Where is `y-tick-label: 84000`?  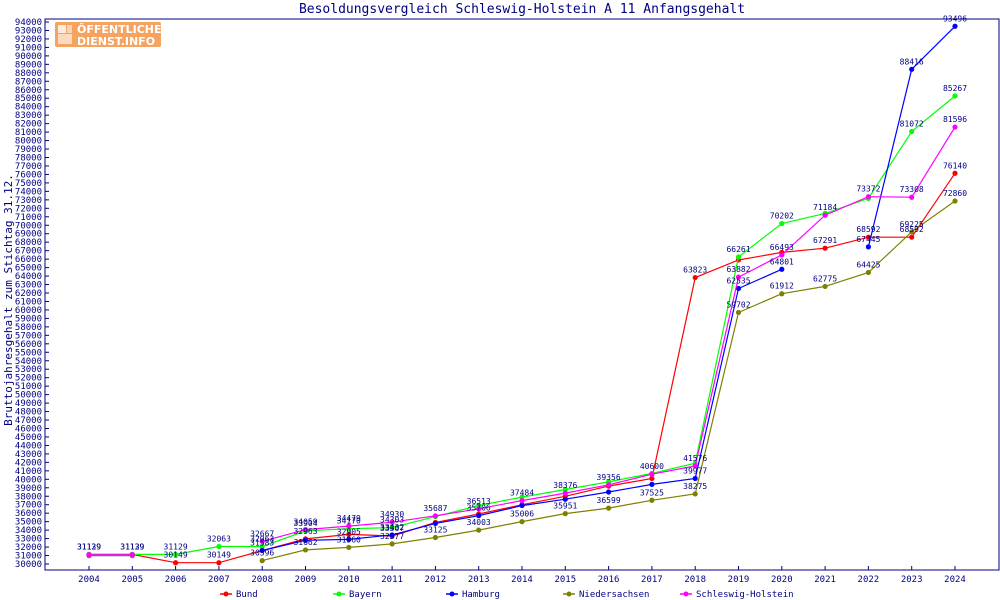 y-tick-label: 84000 is located at coordinates (28, 108).